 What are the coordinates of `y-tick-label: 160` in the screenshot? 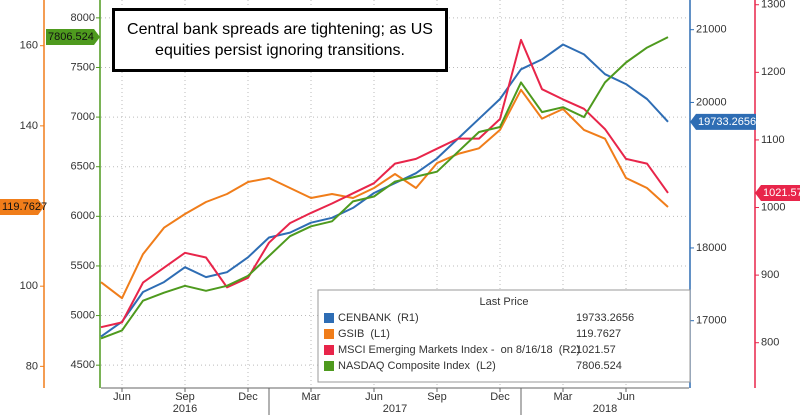 It's located at (29, 46).